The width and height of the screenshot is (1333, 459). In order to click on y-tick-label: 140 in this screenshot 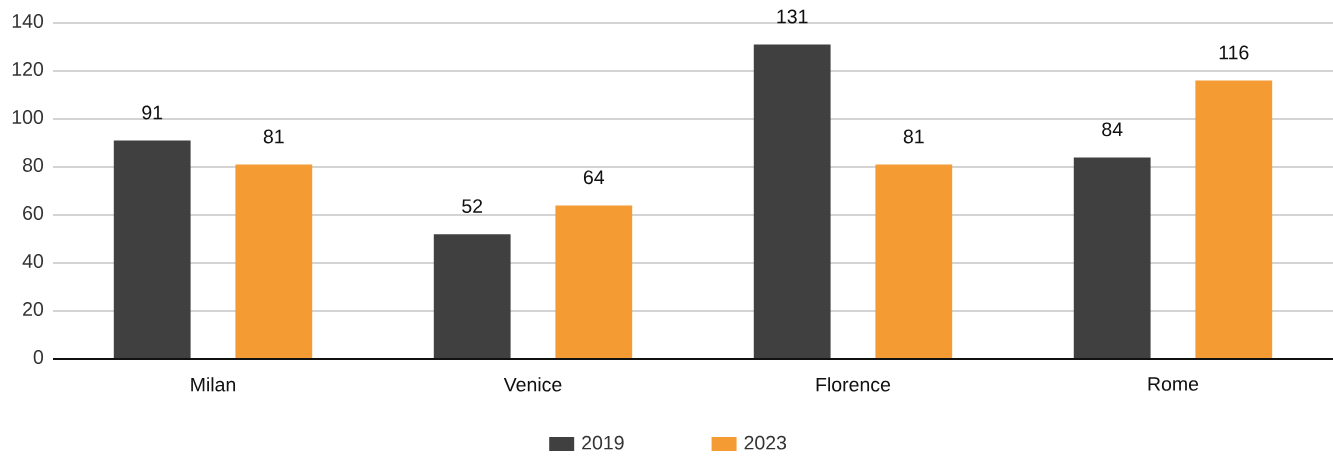, I will do `click(28, 21)`.